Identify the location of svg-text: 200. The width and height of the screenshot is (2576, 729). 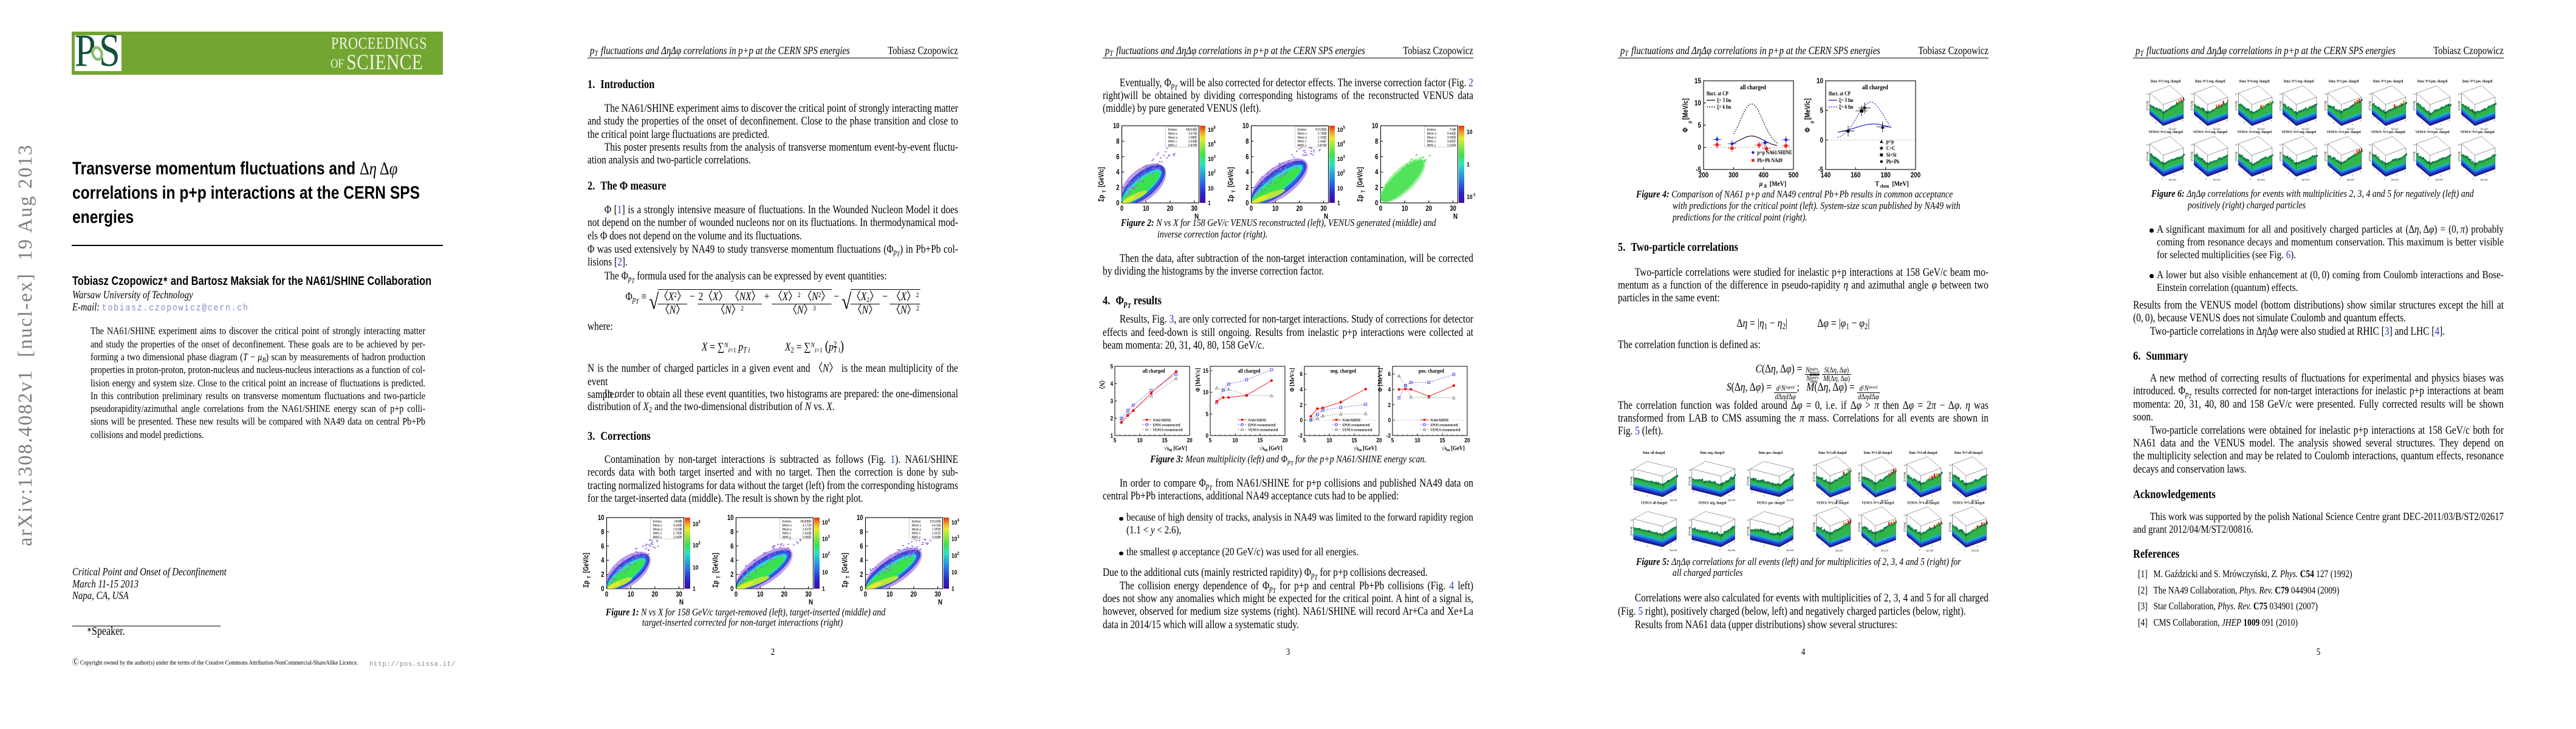
(1915, 175).